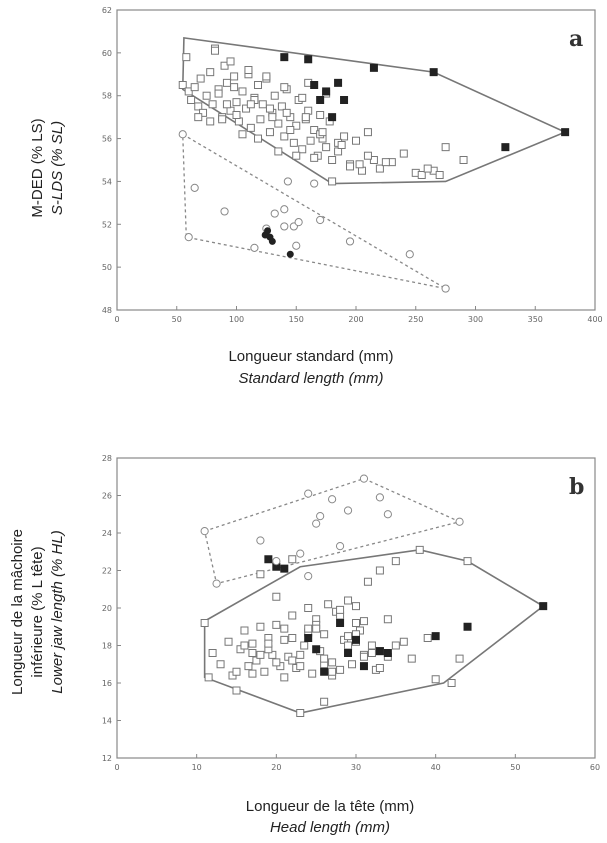  I want to click on x-tick-label: 100, so click(236, 319).